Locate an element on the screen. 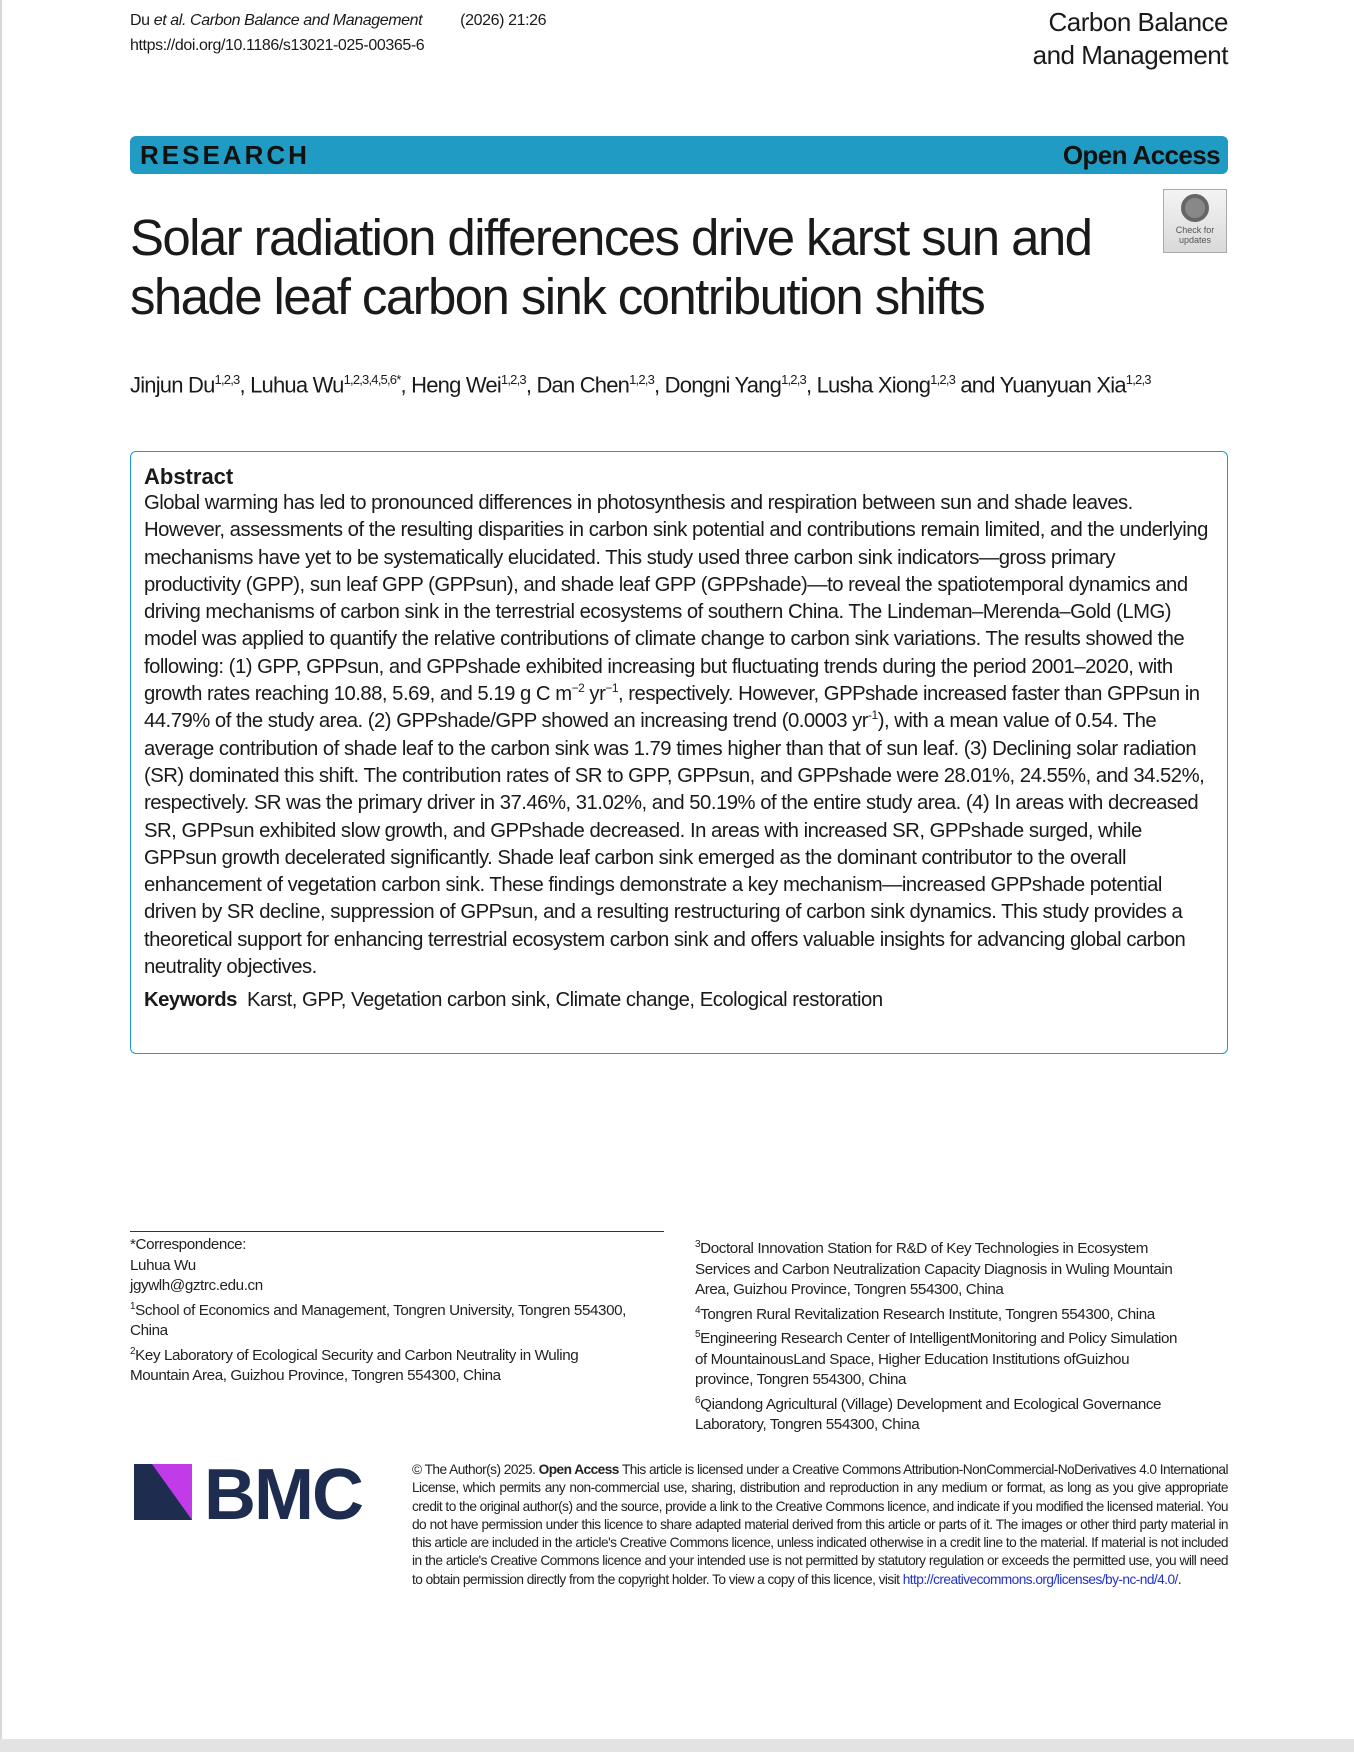 This screenshot has height=1752, width=1354. correspondence-email: jgywlh@gztrc.edu.cn is located at coordinates (196, 1285).